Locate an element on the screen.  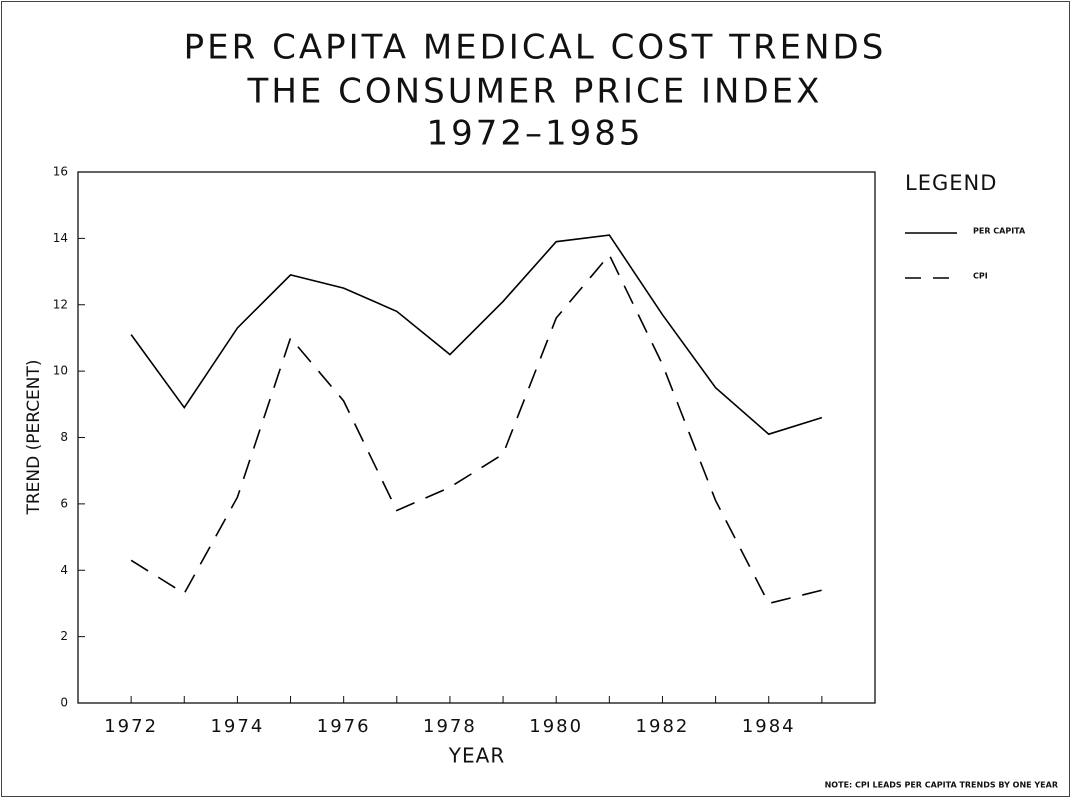
chart-title: 1972–1985 is located at coordinates (534, 134).